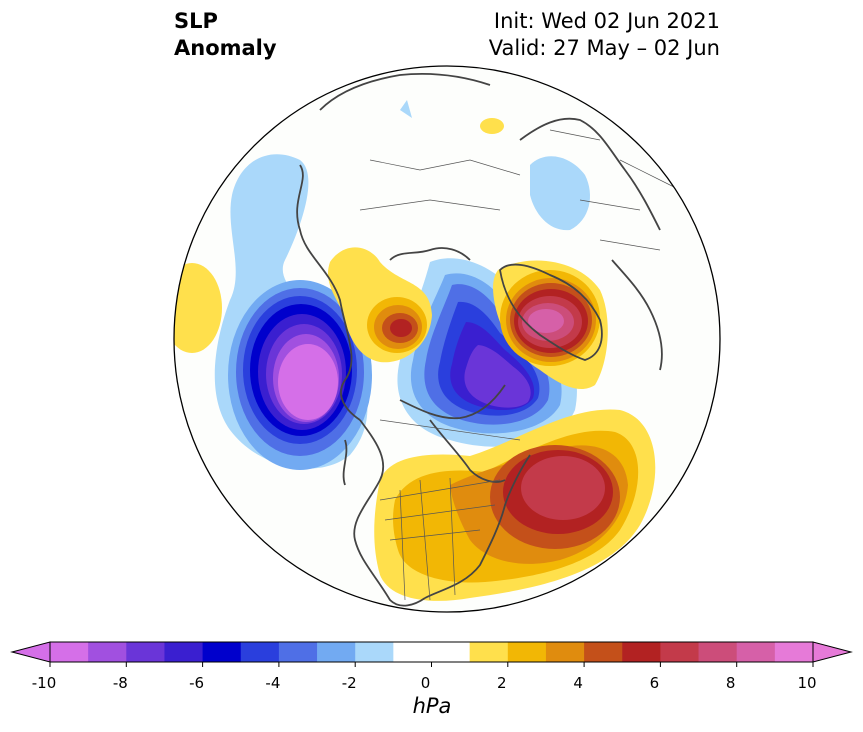 The width and height of the screenshot is (863, 732). I want to click on title-type: Anomaly, so click(225, 48).